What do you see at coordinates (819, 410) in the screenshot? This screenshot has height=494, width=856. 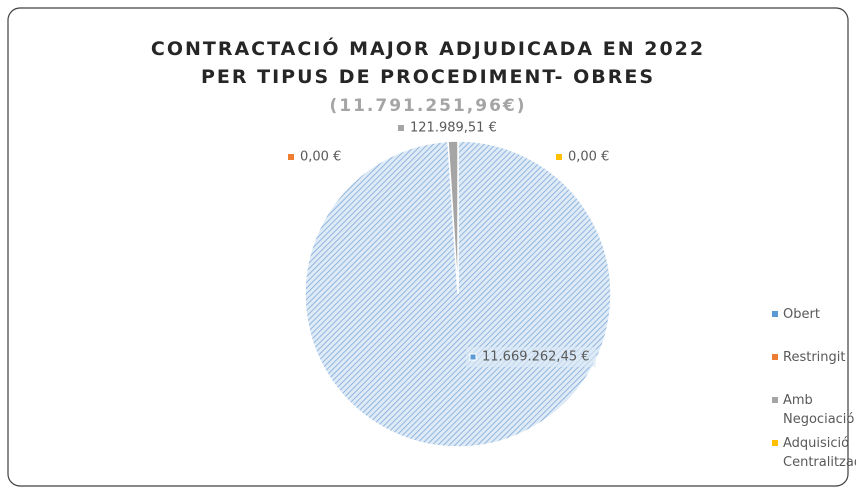 I see `legend-label: Amb Negociació` at bounding box center [819, 410].